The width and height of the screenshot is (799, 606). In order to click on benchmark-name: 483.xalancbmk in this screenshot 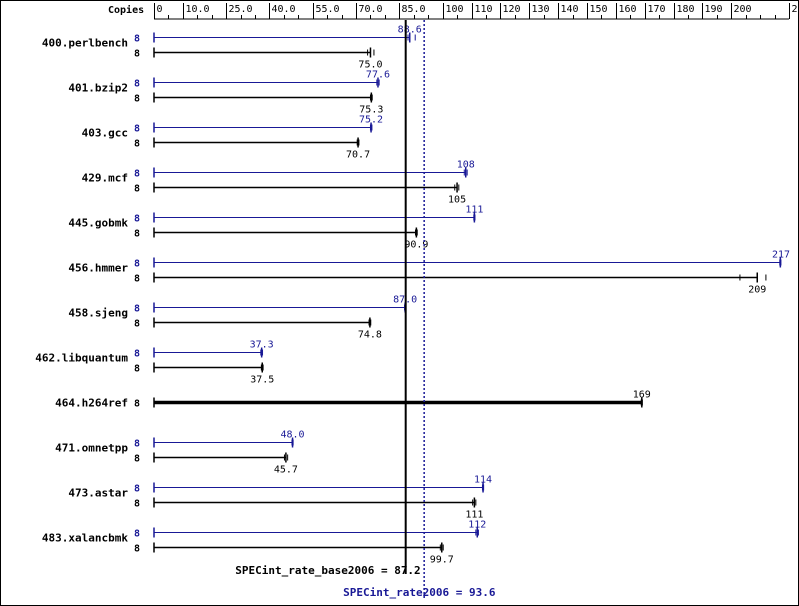, I will do `click(85, 538)`.